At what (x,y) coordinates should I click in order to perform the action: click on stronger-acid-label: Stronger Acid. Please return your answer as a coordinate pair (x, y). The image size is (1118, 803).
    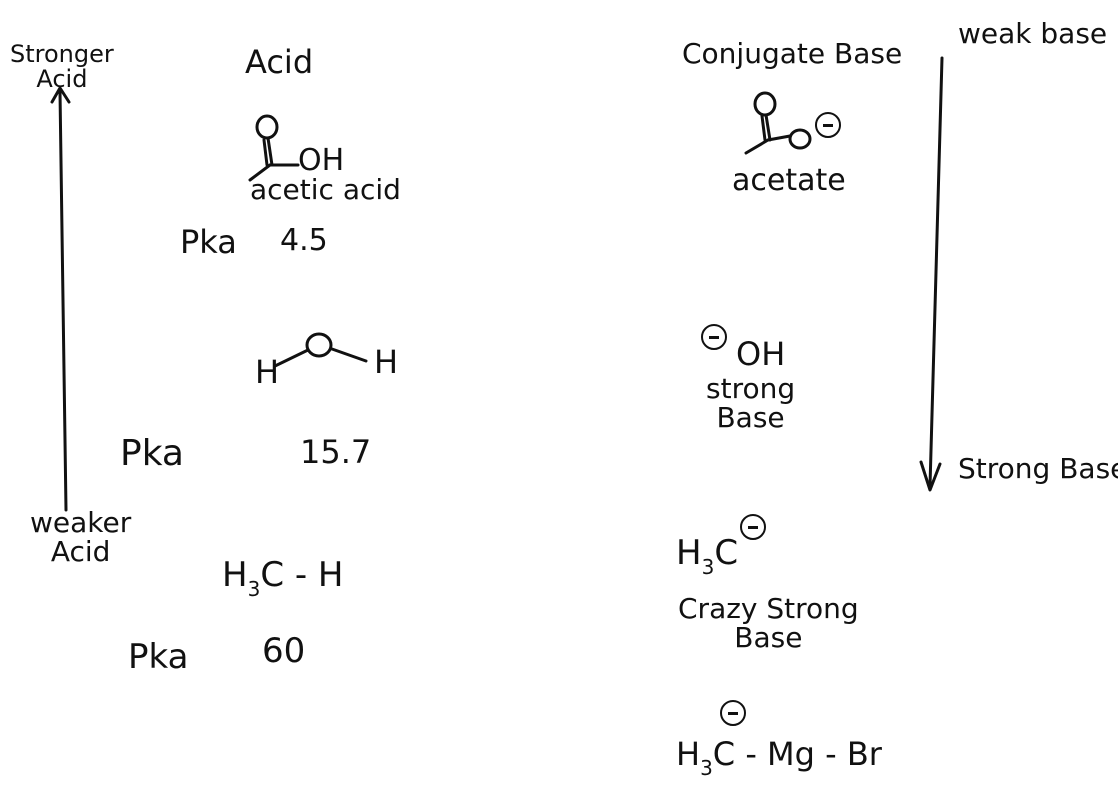
    Looking at the image, I should click on (62, 67).